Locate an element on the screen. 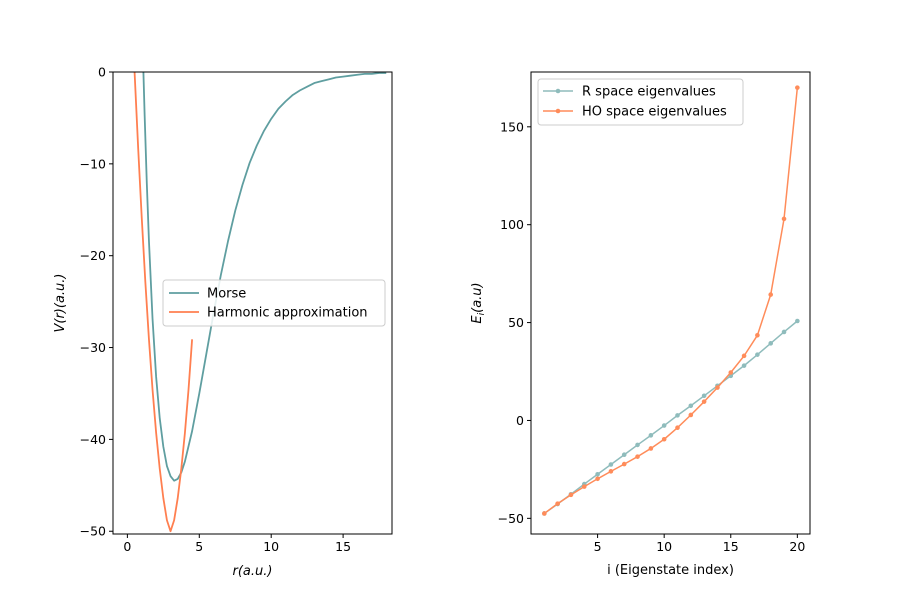 The height and width of the screenshot is (600, 900). x-axis-label: r(a.u.) is located at coordinates (253, 571).